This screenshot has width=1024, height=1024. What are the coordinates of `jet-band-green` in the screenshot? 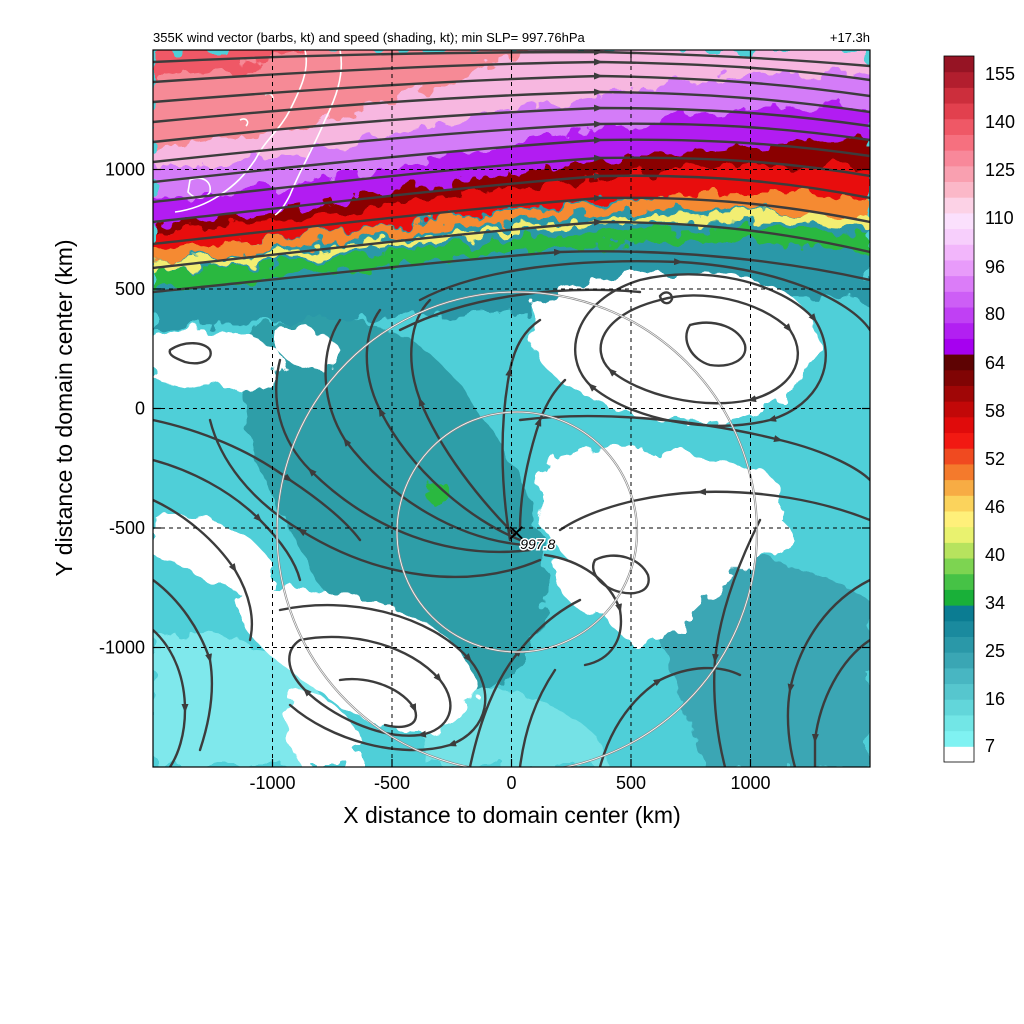 It's located at (511, 259).